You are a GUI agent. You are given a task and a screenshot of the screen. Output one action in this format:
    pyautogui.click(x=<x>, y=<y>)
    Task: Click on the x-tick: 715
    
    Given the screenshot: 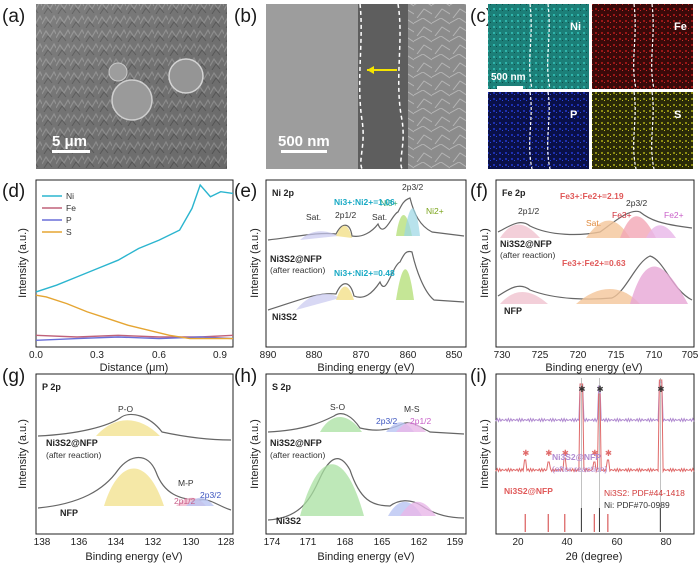 What is the action you would take?
    pyautogui.click(x=616, y=355)
    